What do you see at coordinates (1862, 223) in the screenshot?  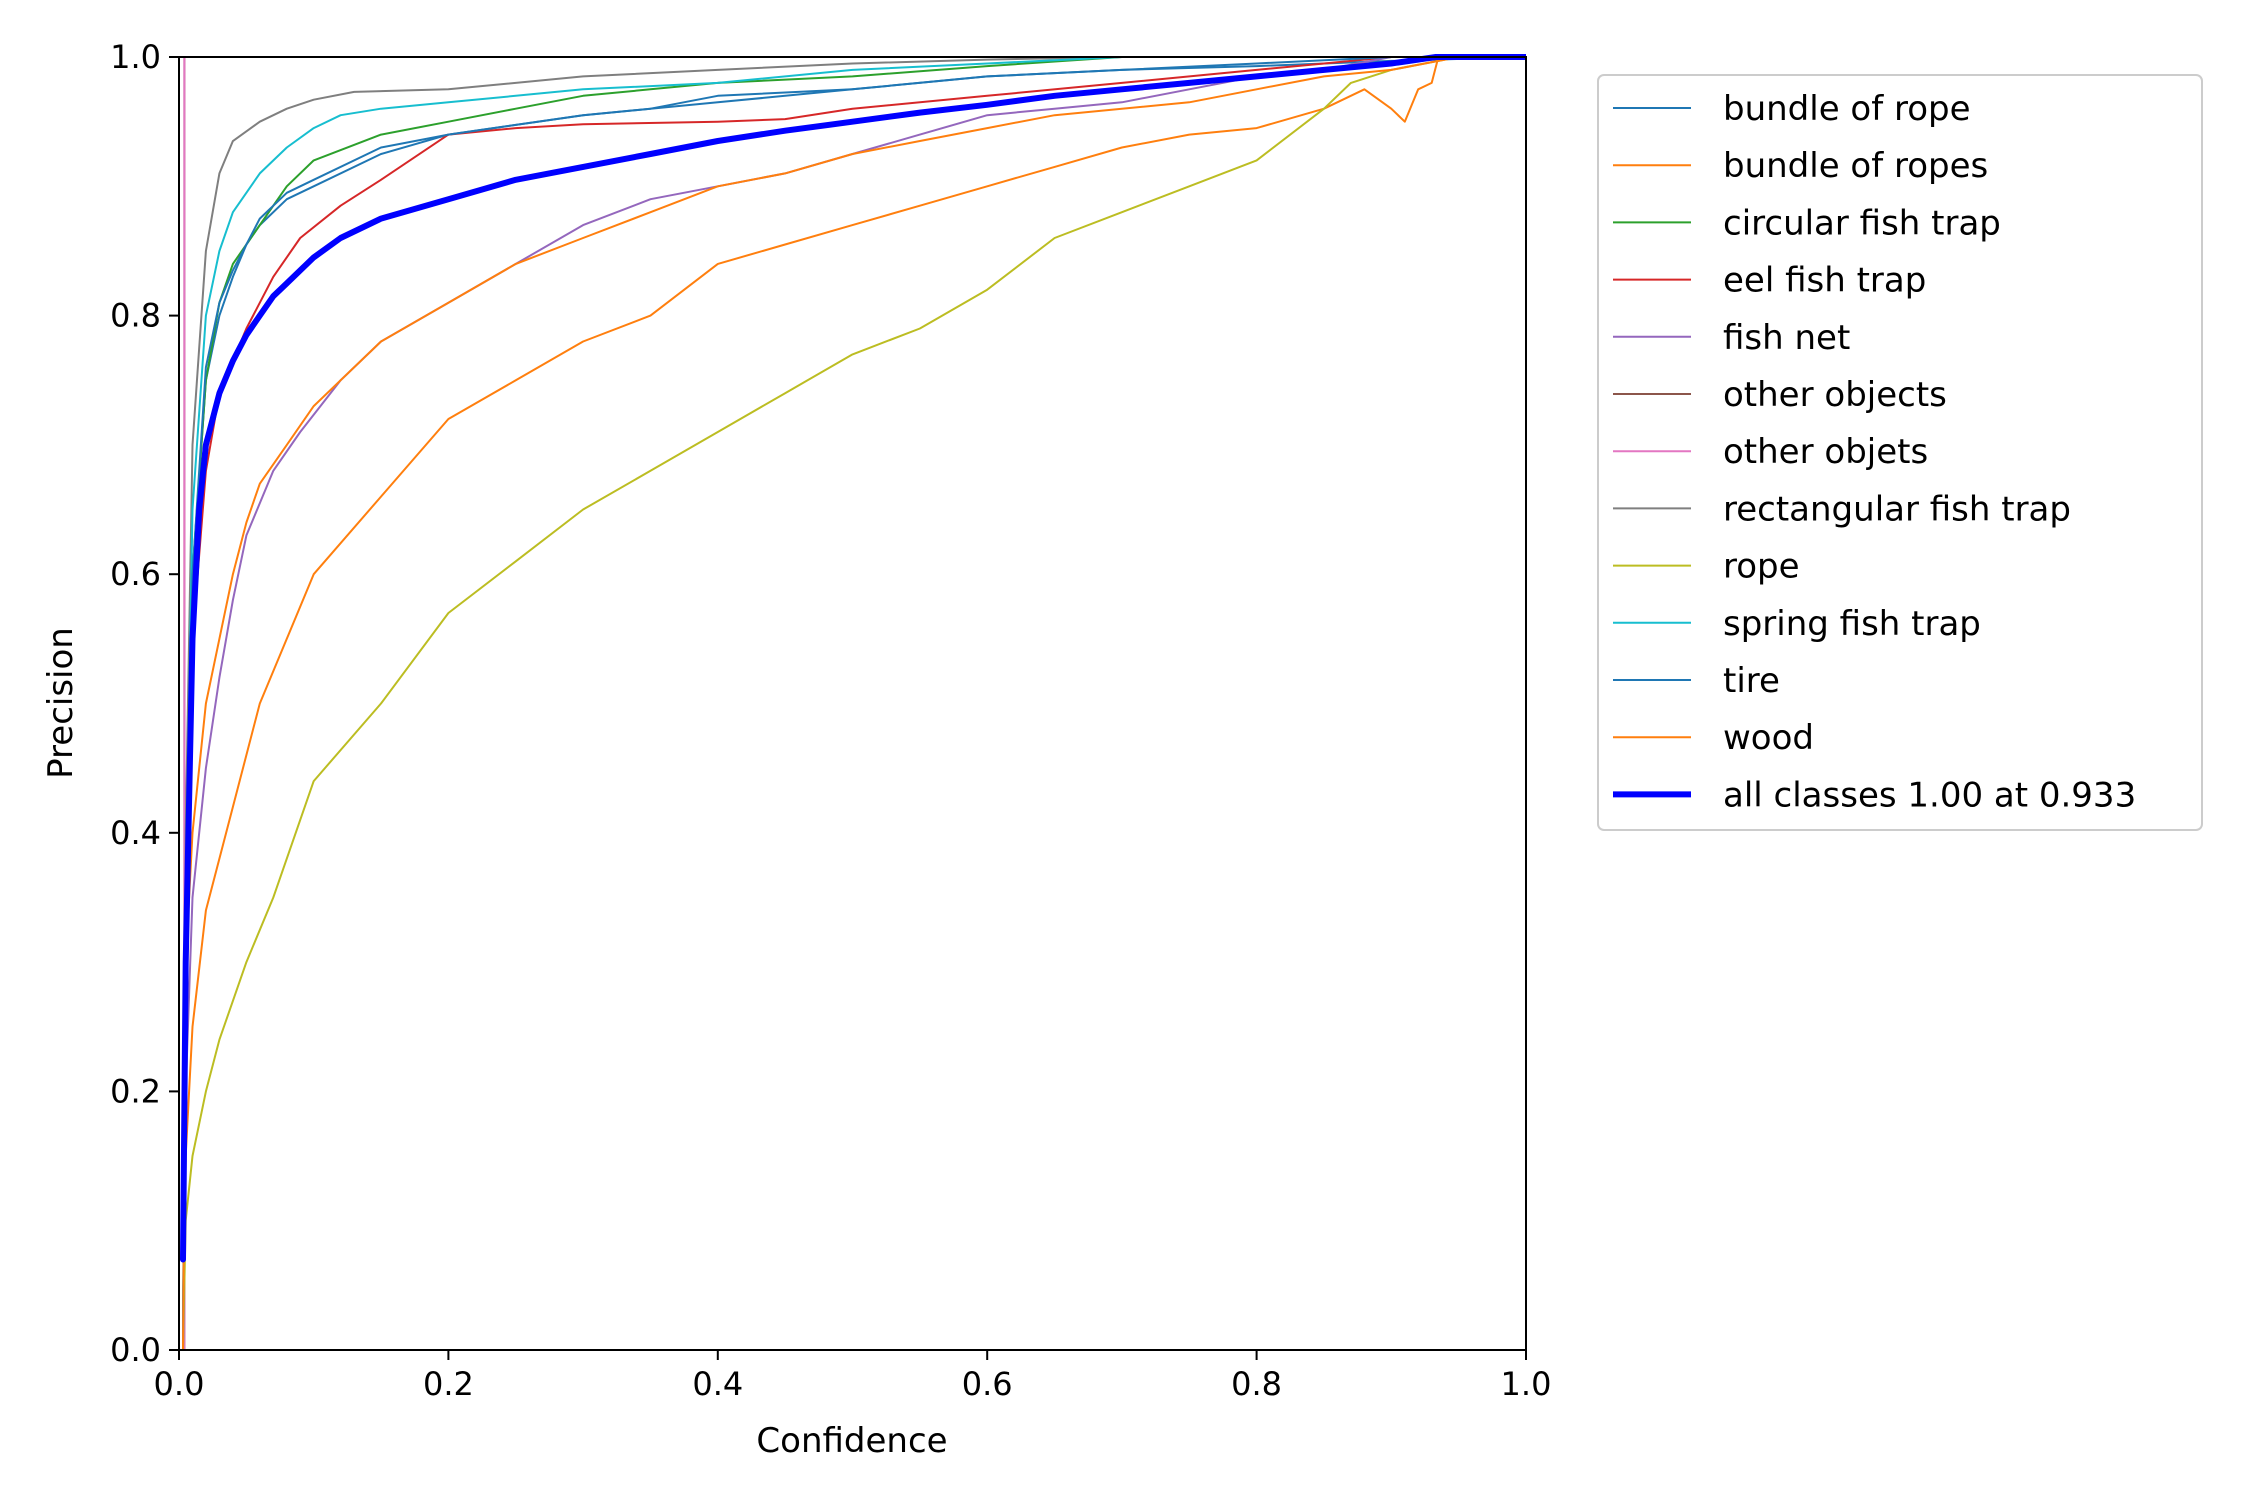 I see `legend-label: circular fish trap` at bounding box center [1862, 223].